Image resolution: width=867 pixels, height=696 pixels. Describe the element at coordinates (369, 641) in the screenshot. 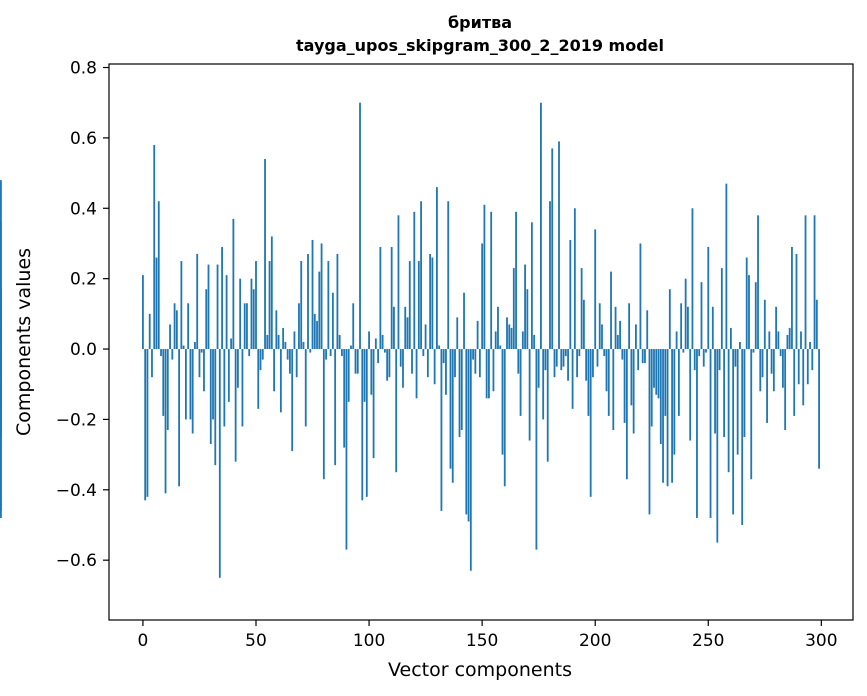

I see `x-tick-label: 100` at that location.